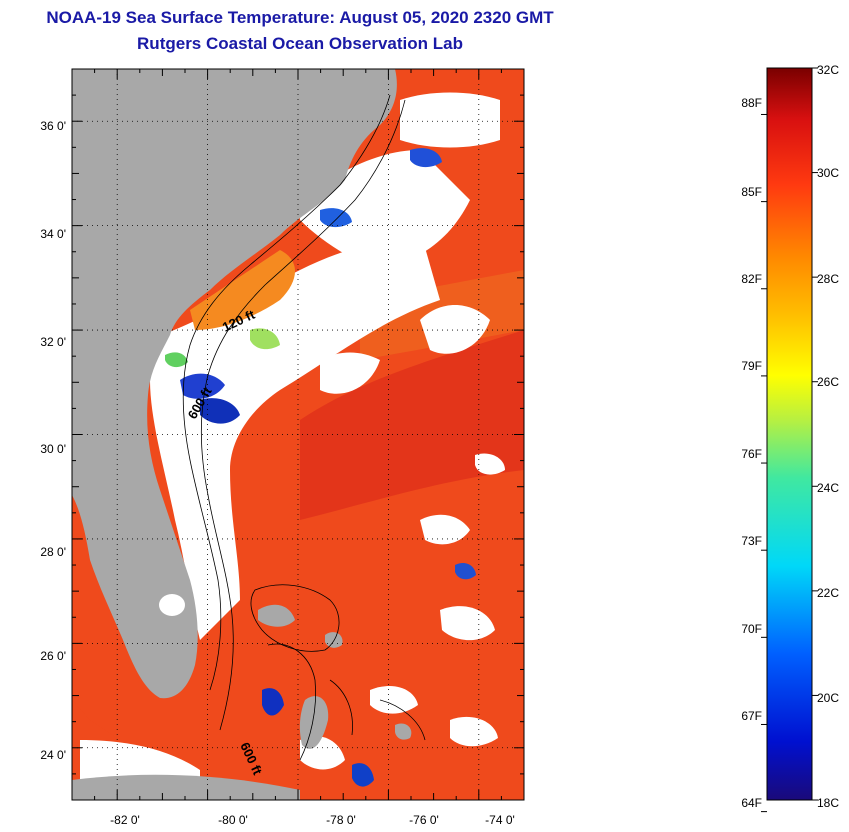 The height and width of the screenshot is (832, 849). Describe the element at coordinates (751, 716) in the screenshot. I see `cb-f-label: 67F` at that location.